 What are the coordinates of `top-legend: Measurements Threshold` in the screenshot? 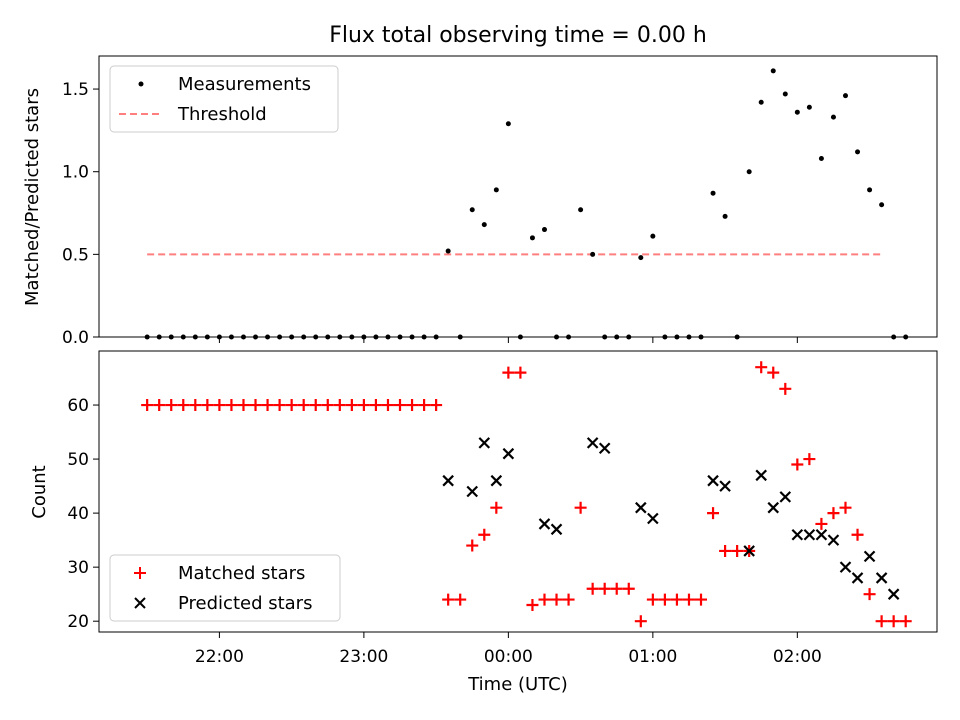 It's located at (224, 99).